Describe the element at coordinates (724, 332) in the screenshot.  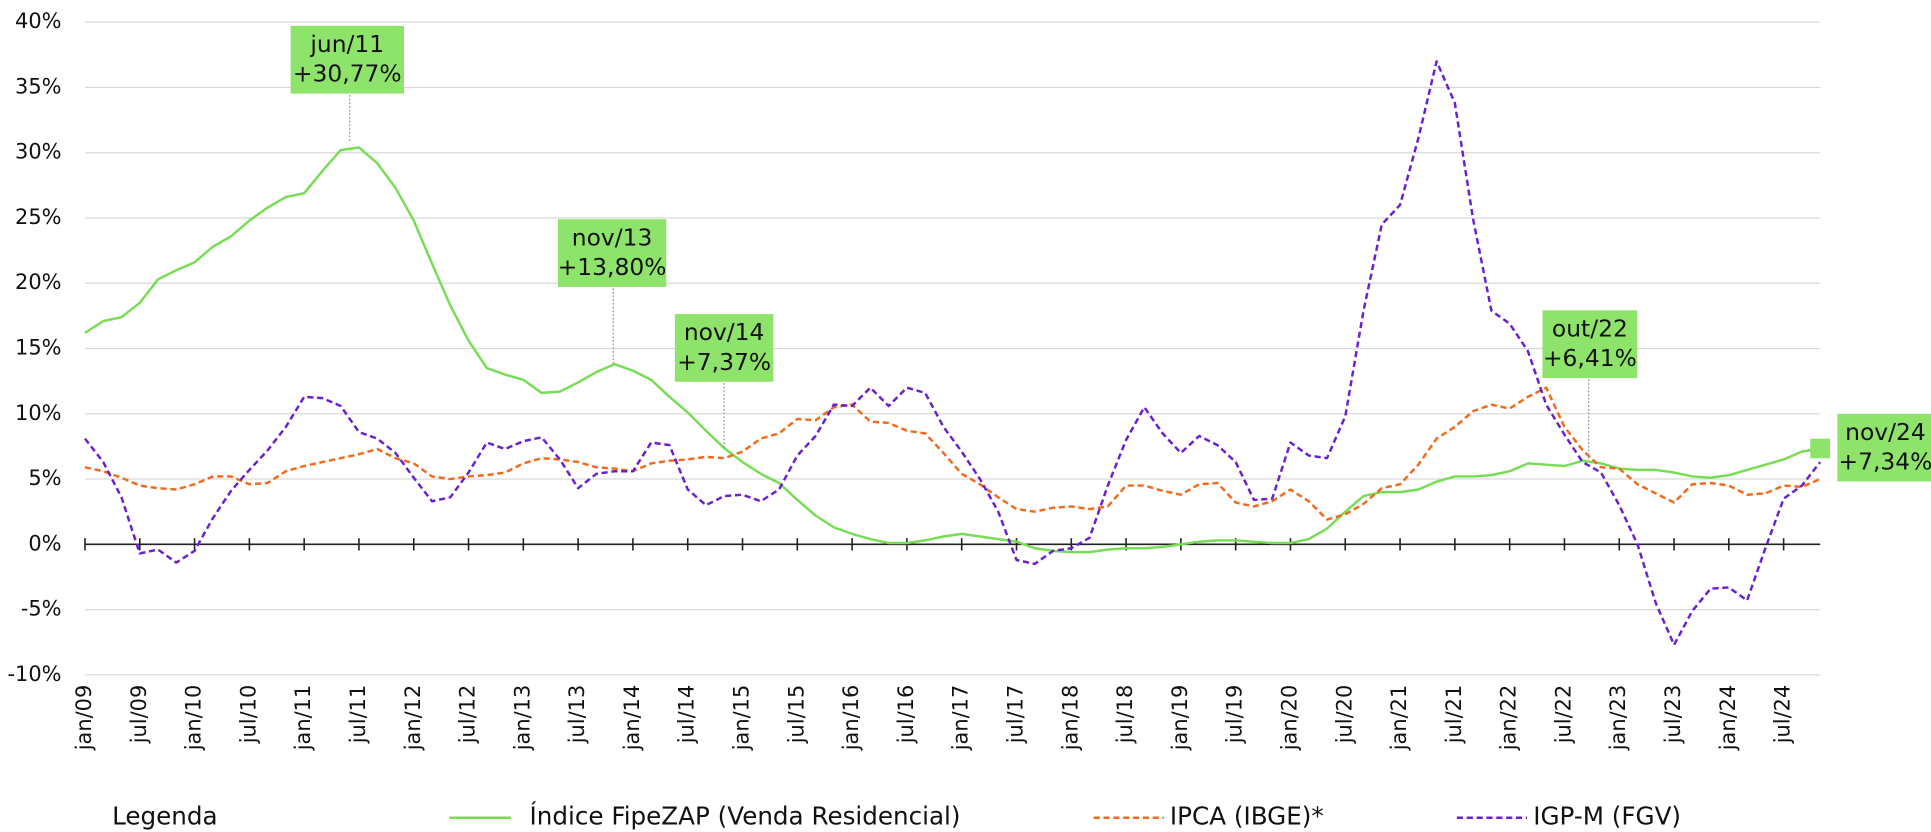
I see `annotation-label: nov/14` at that location.